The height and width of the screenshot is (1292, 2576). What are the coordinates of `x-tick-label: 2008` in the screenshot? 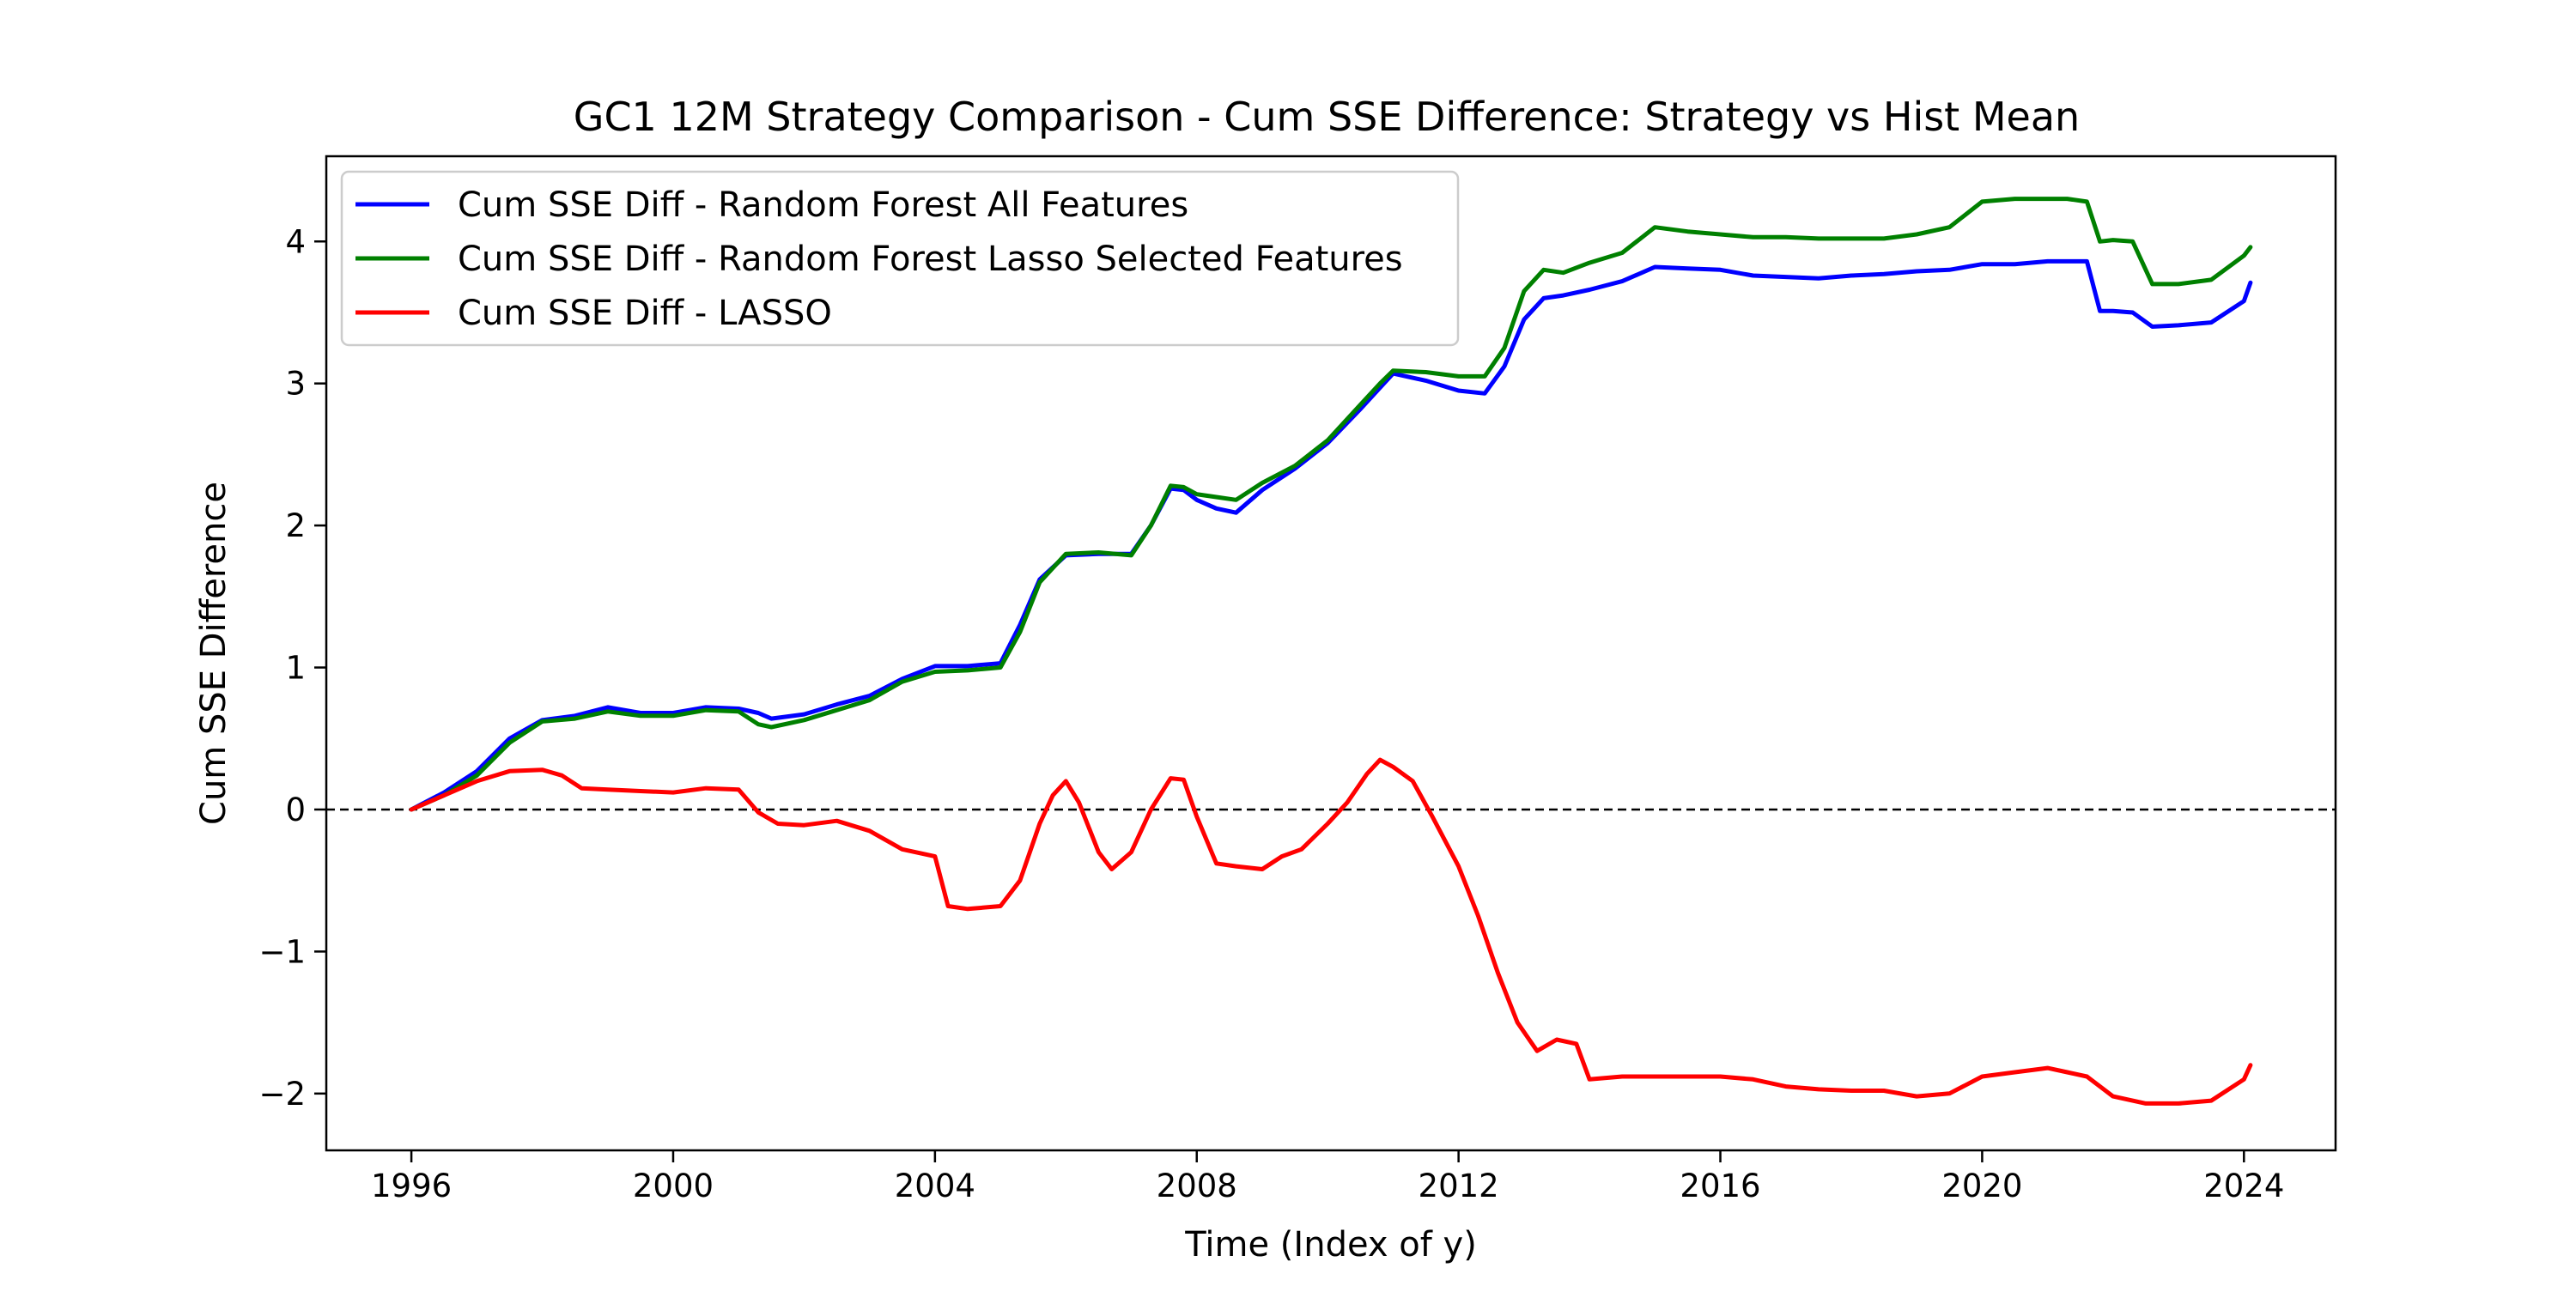 It's located at (1197, 1186).